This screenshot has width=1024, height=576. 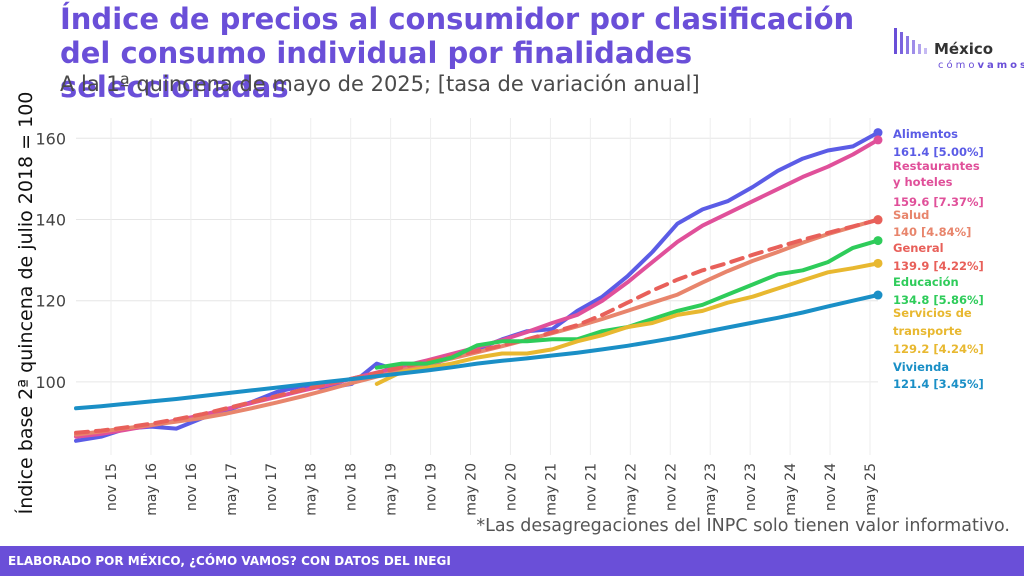 I want to click on x-tick-label: may 16, so click(x=152, y=489).